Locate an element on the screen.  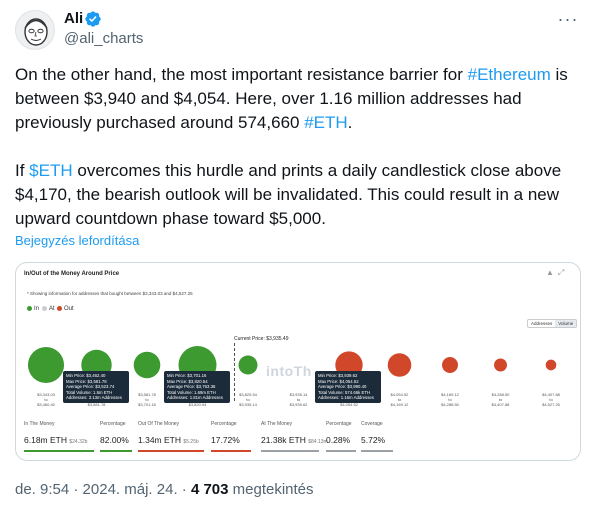
toggle-volume: Volume is located at coordinates (566, 323).